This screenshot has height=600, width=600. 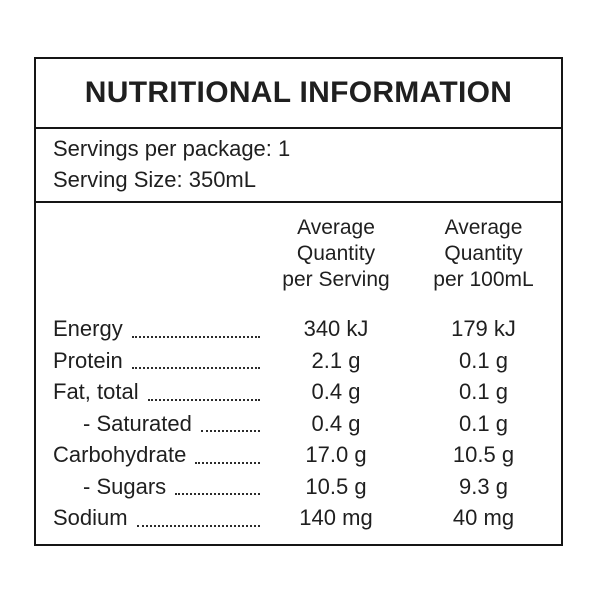 What do you see at coordinates (88, 328) in the screenshot?
I see `nutrient-name: Energy` at bounding box center [88, 328].